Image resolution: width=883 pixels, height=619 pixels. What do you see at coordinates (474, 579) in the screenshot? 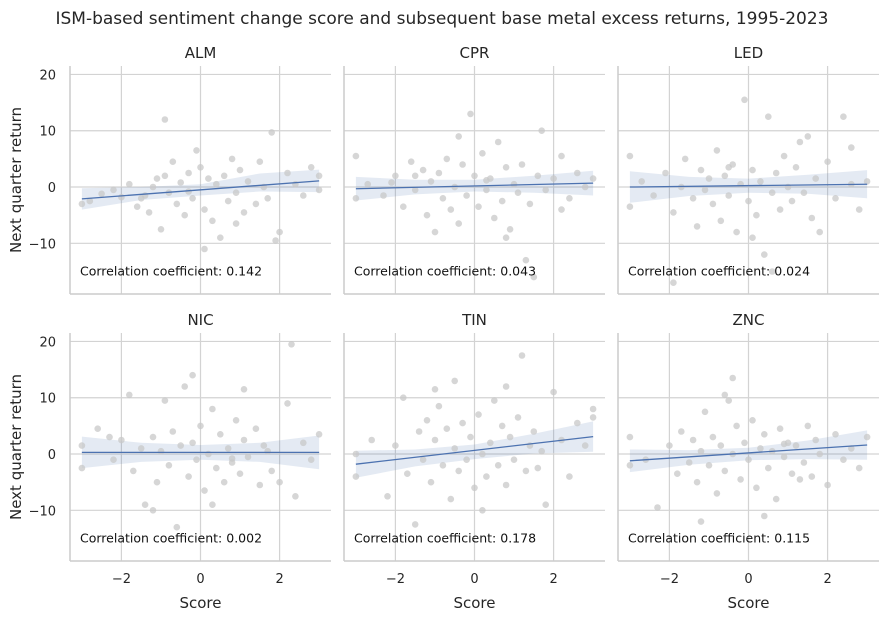
I see `x-tick-label: 0` at bounding box center [474, 579].